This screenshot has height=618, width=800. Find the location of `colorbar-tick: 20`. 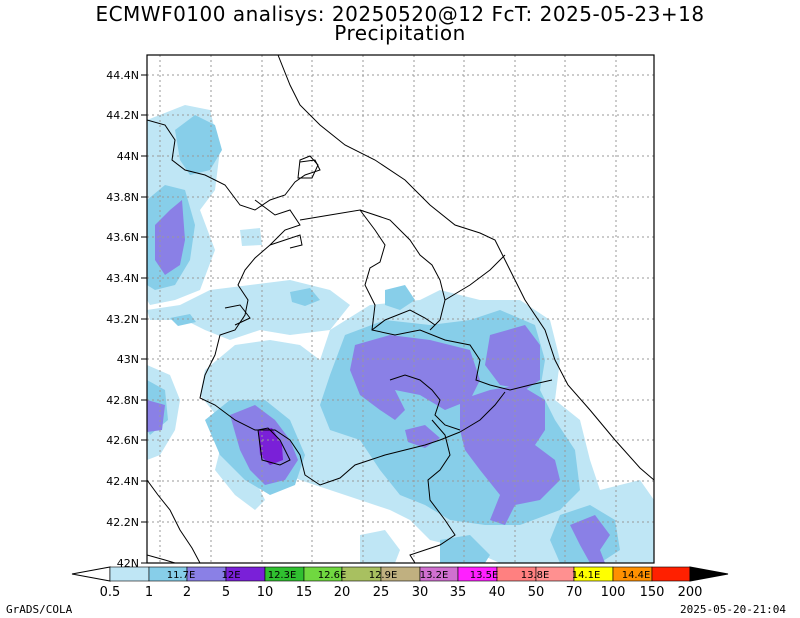

colorbar-tick: 20 is located at coordinates (342, 592).